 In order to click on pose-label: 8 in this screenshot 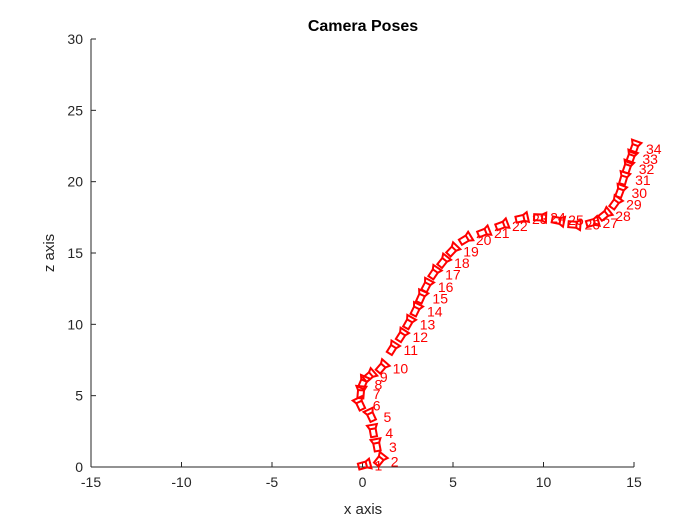, I will do `click(379, 384)`.